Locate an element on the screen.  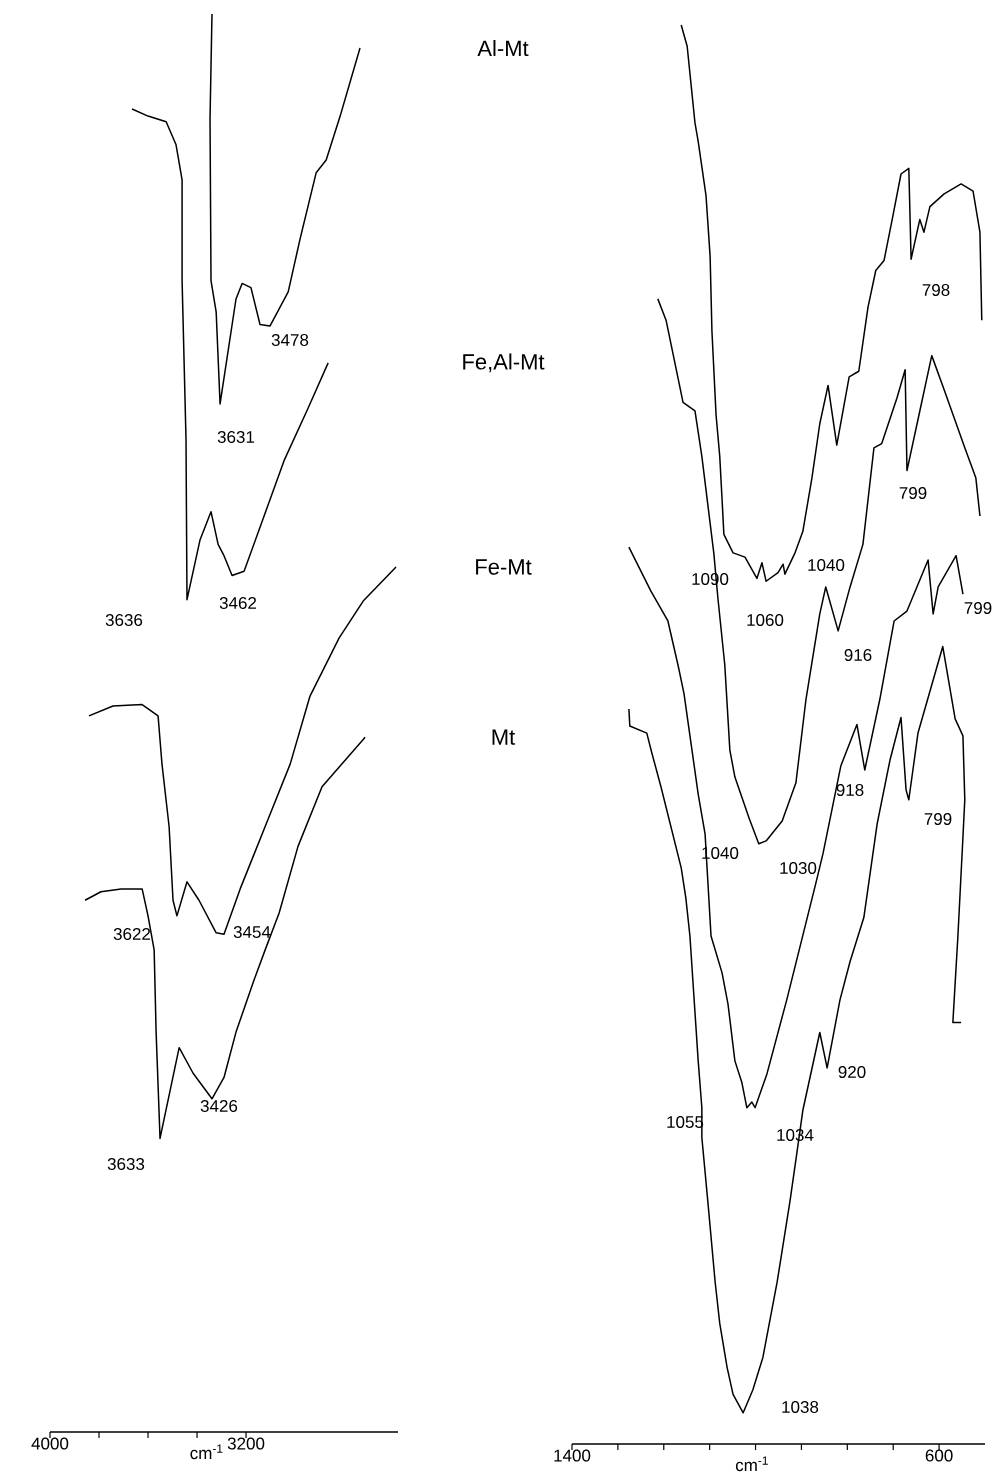
text: Fe-Mt is located at coordinates (504, 567).